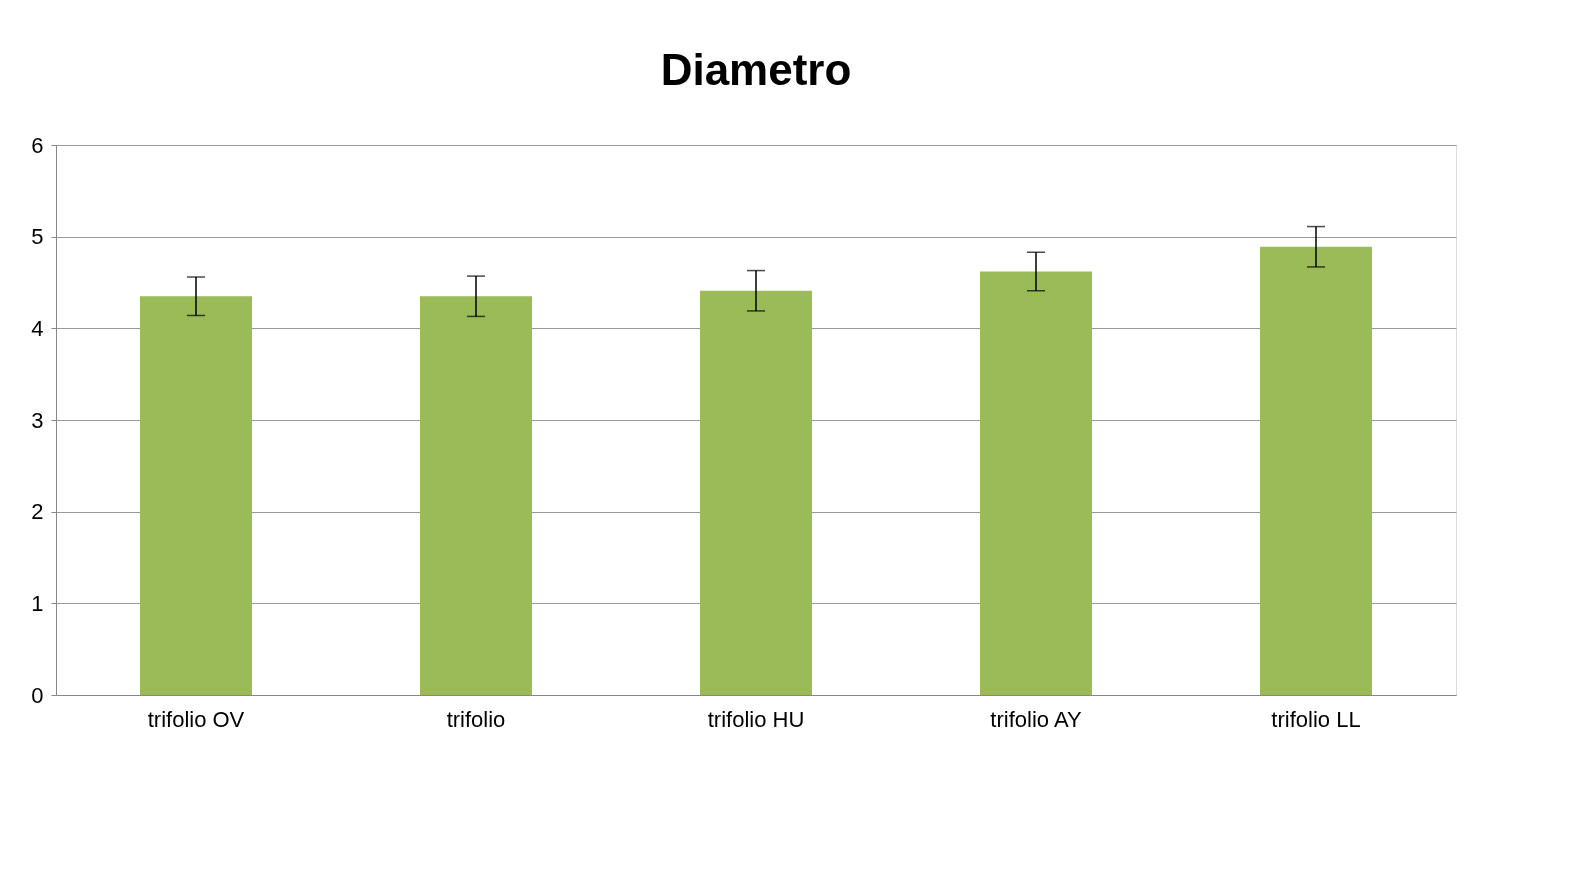  What do you see at coordinates (37, 328) in the screenshot?
I see `y-tick-label: 4` at bounding box center [37, 328].